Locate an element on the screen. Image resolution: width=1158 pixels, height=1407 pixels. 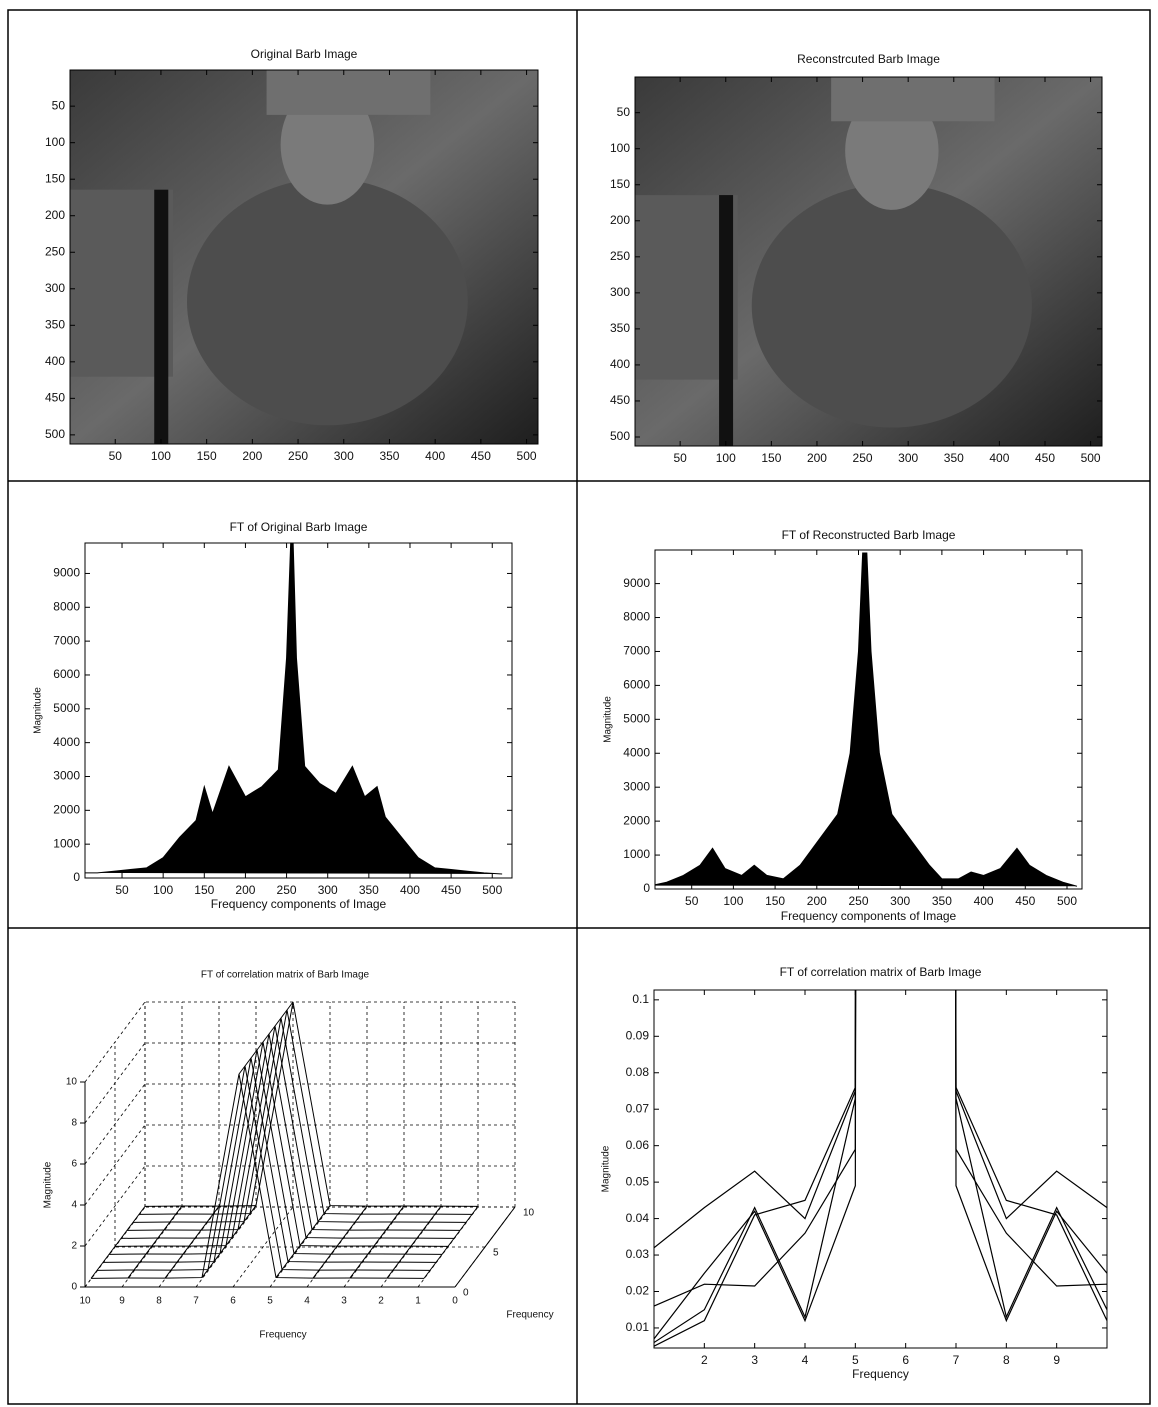
x-tick-label: 8 is located at coordinates (1006, 1360).